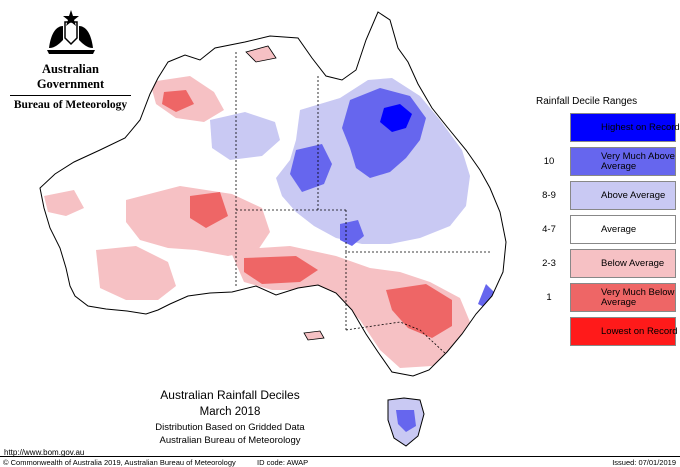 This screenshot has height=467, width=680. What do you see at coordinates (70, 95) in the screenshot?
I see `header-divider` at bounding box center [70, 95].